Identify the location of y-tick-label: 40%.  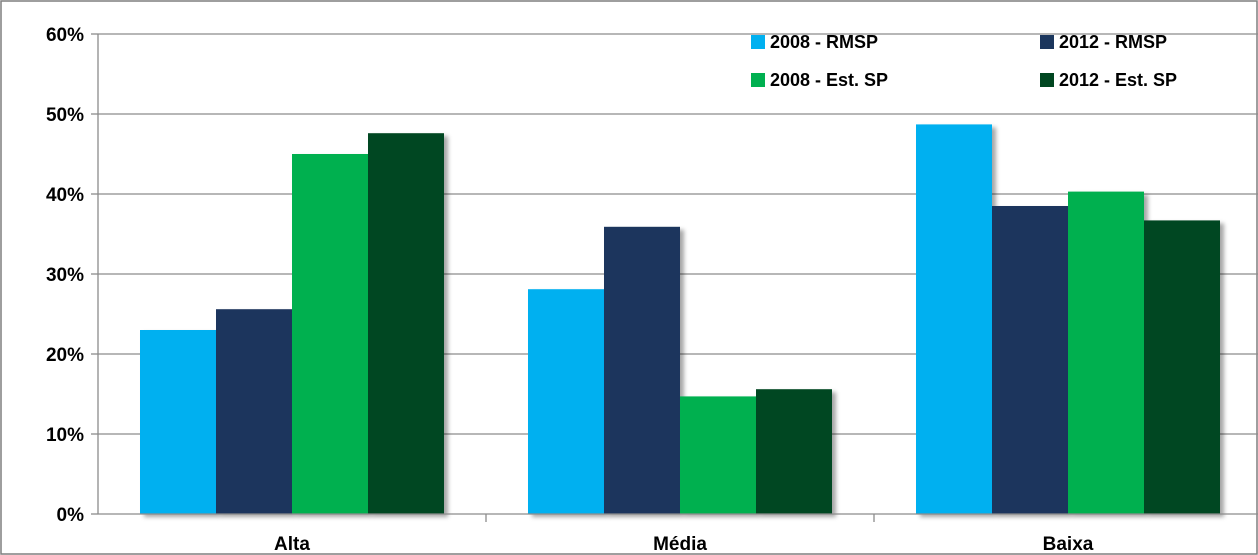
(65, 195).